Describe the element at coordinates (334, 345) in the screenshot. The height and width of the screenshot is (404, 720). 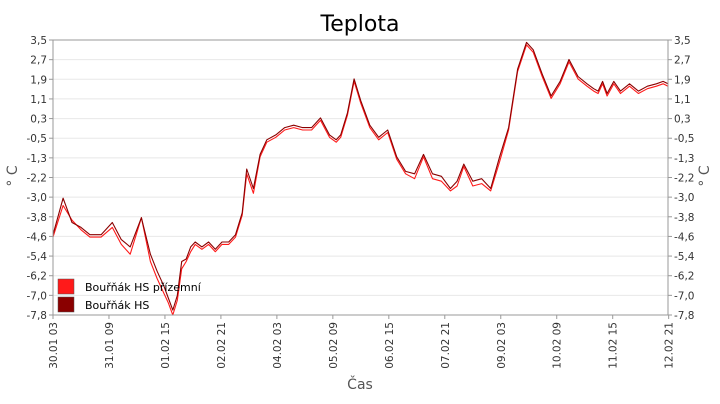
I see `x-tick-label: 05.02 09` at that location.